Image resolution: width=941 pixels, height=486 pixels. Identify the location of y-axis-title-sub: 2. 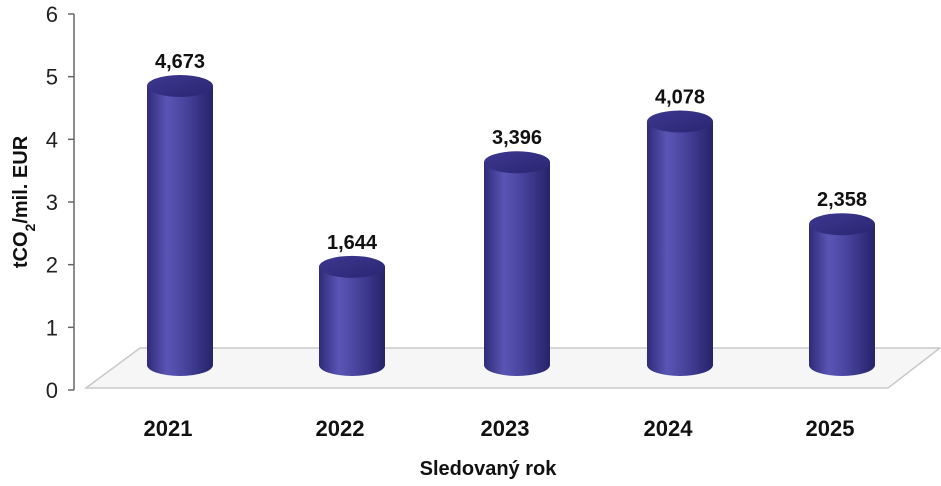
(30, 227).